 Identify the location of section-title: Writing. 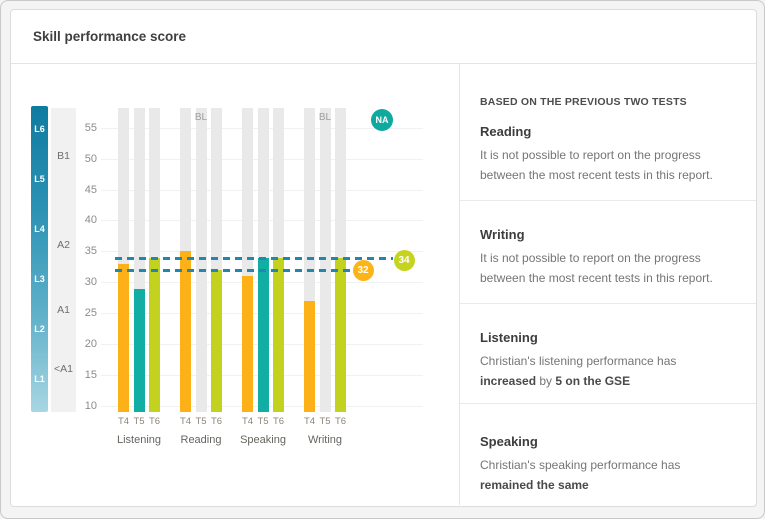
(502, 234).